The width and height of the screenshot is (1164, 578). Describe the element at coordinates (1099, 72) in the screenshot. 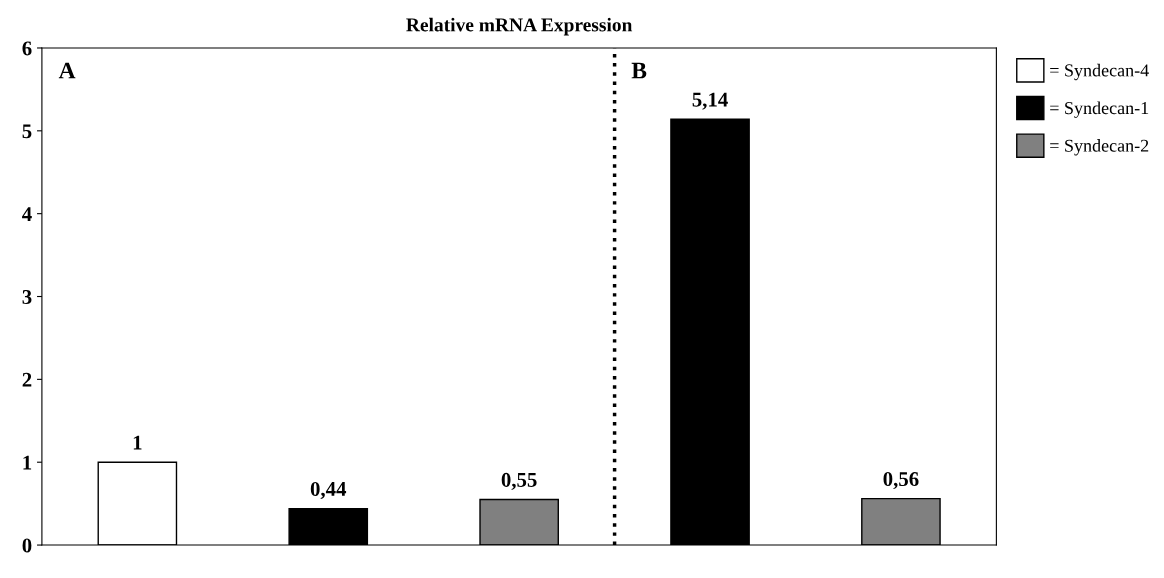

I see `legend-label: = Syndecan-4` at that location.